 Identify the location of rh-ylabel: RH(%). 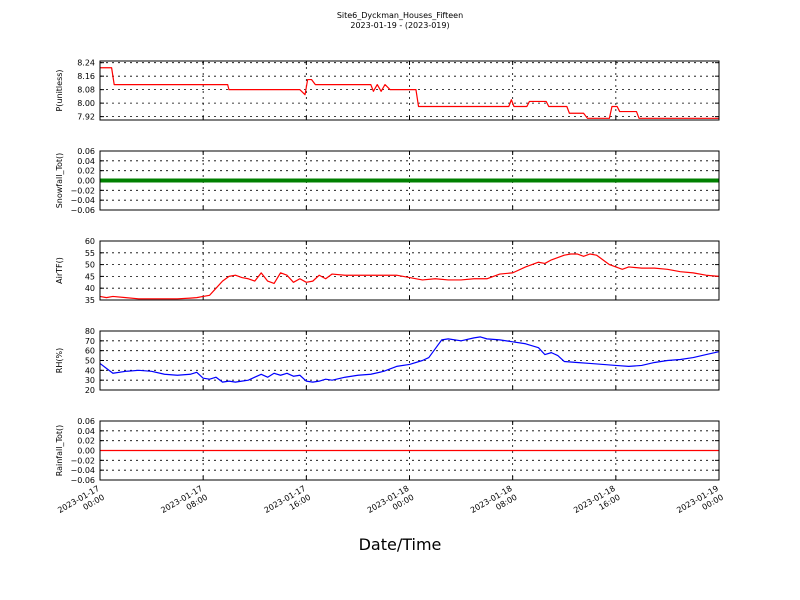
(59, 360).